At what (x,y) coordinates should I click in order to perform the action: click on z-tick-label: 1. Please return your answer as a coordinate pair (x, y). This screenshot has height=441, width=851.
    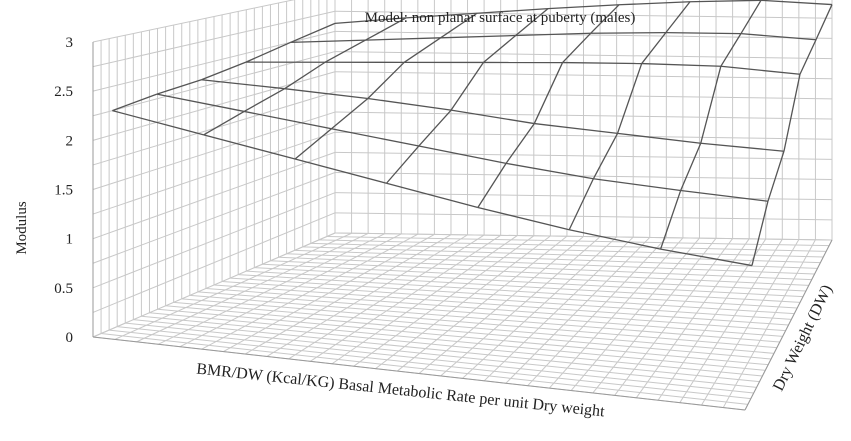
    Looking at the image, I should click on (70, 240).